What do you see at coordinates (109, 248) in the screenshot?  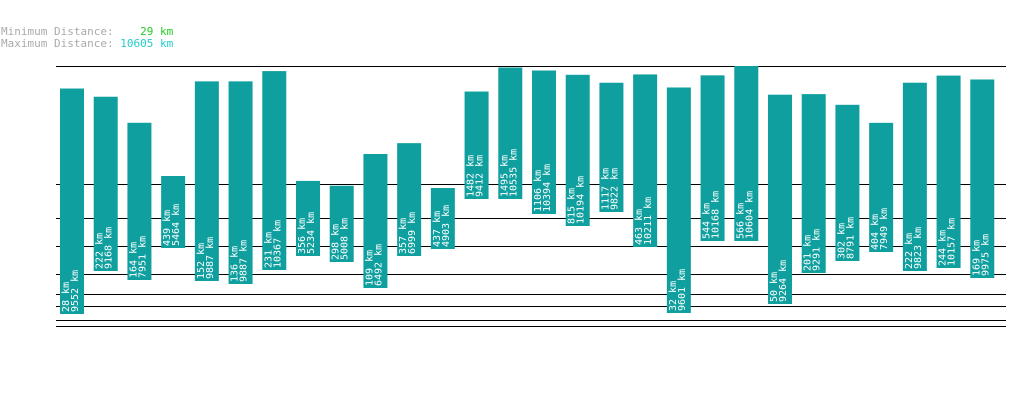 I see `bar-max-label: 9168 km` at bounding box center [109, 248].